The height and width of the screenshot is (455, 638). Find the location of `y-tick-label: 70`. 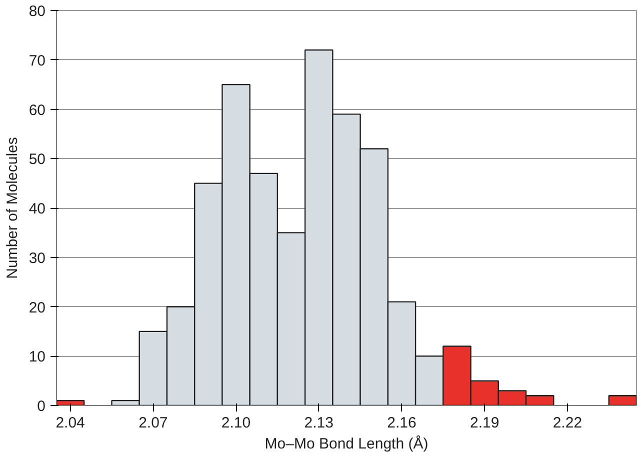

y-tick-label: 70 is located at coordinates (37, 61).